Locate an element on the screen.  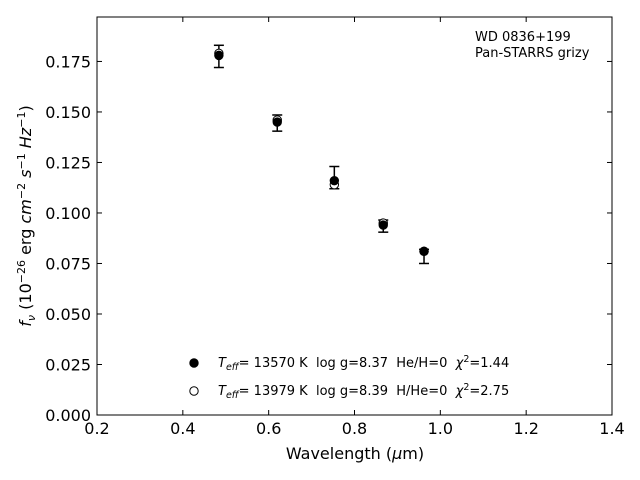
y-tick-label: 0.175 is located at coordinates (68, 61).